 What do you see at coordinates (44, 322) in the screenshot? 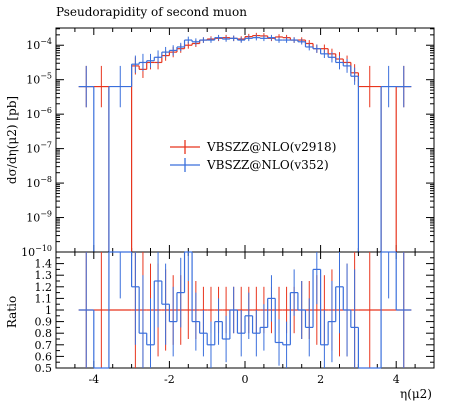
I see `y-tick-label-ratio: 0.9` at bounding box center [44, 322].